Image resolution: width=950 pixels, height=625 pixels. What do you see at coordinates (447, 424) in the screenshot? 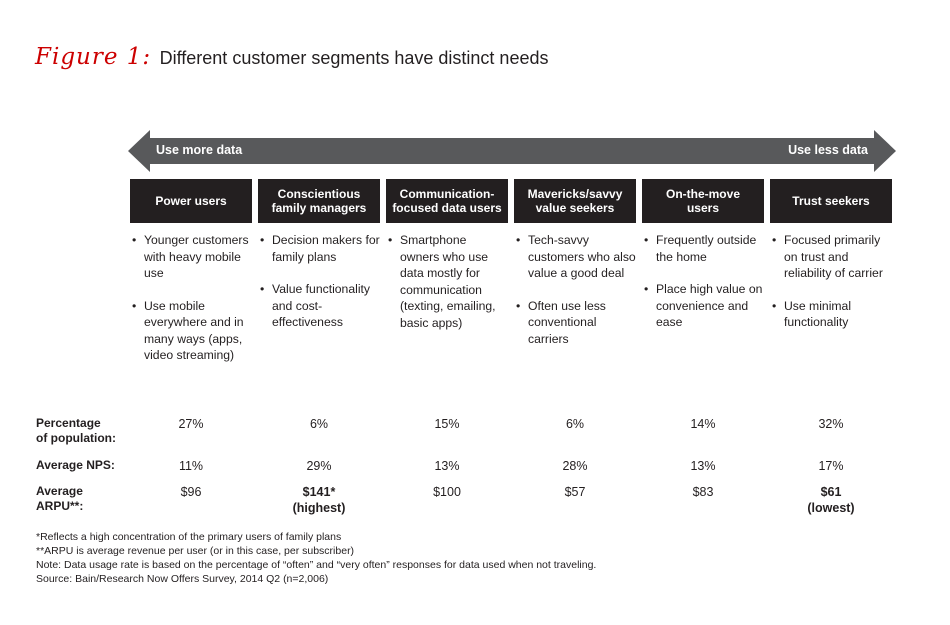
I see `population-value: 15%` at bounding box center [447, 424].